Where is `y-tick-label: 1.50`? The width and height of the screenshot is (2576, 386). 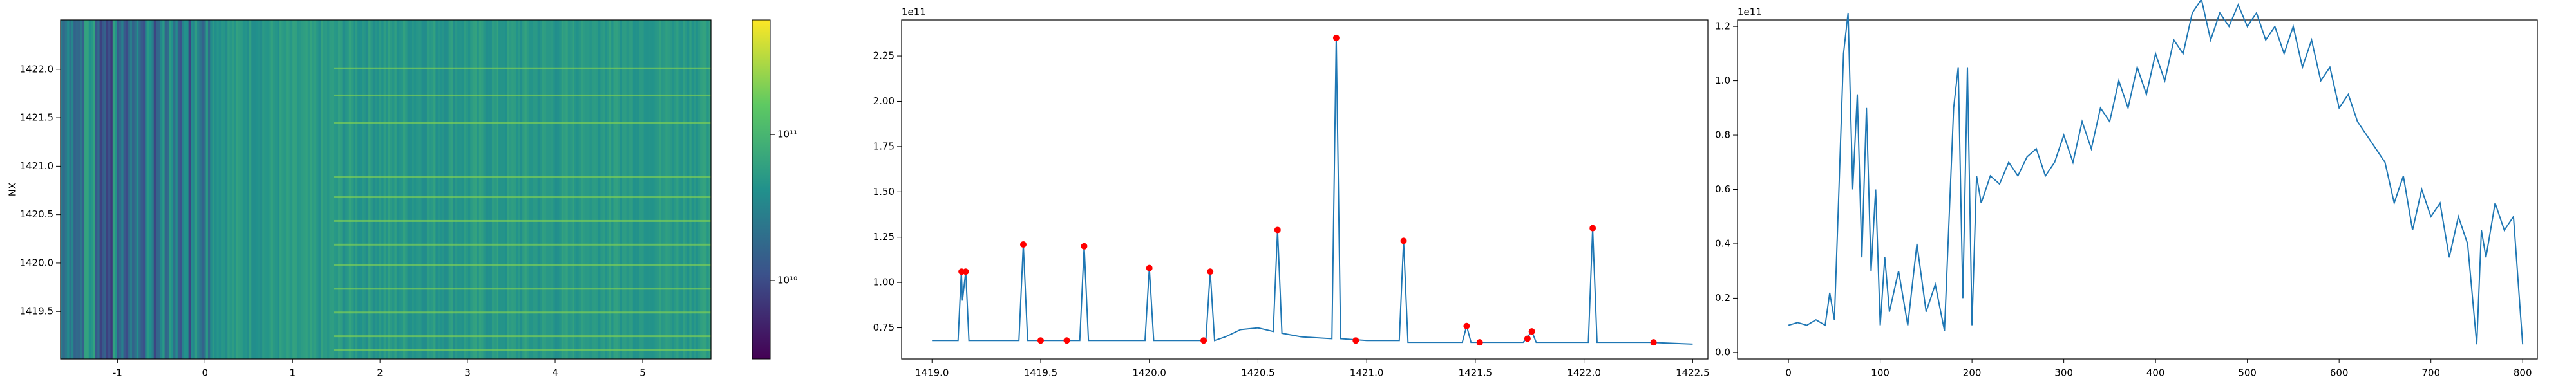
y-tick-label: 1.50 is located at coordinates (884, 192).